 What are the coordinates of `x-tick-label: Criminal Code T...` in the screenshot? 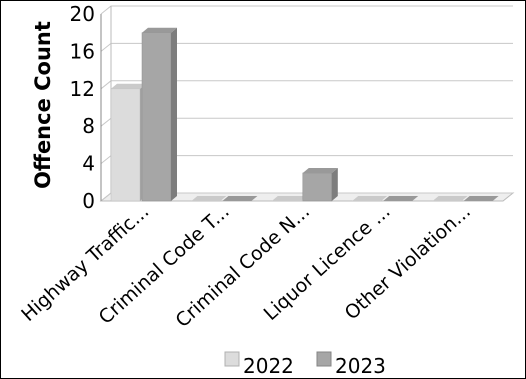 It's located at (164, 264).